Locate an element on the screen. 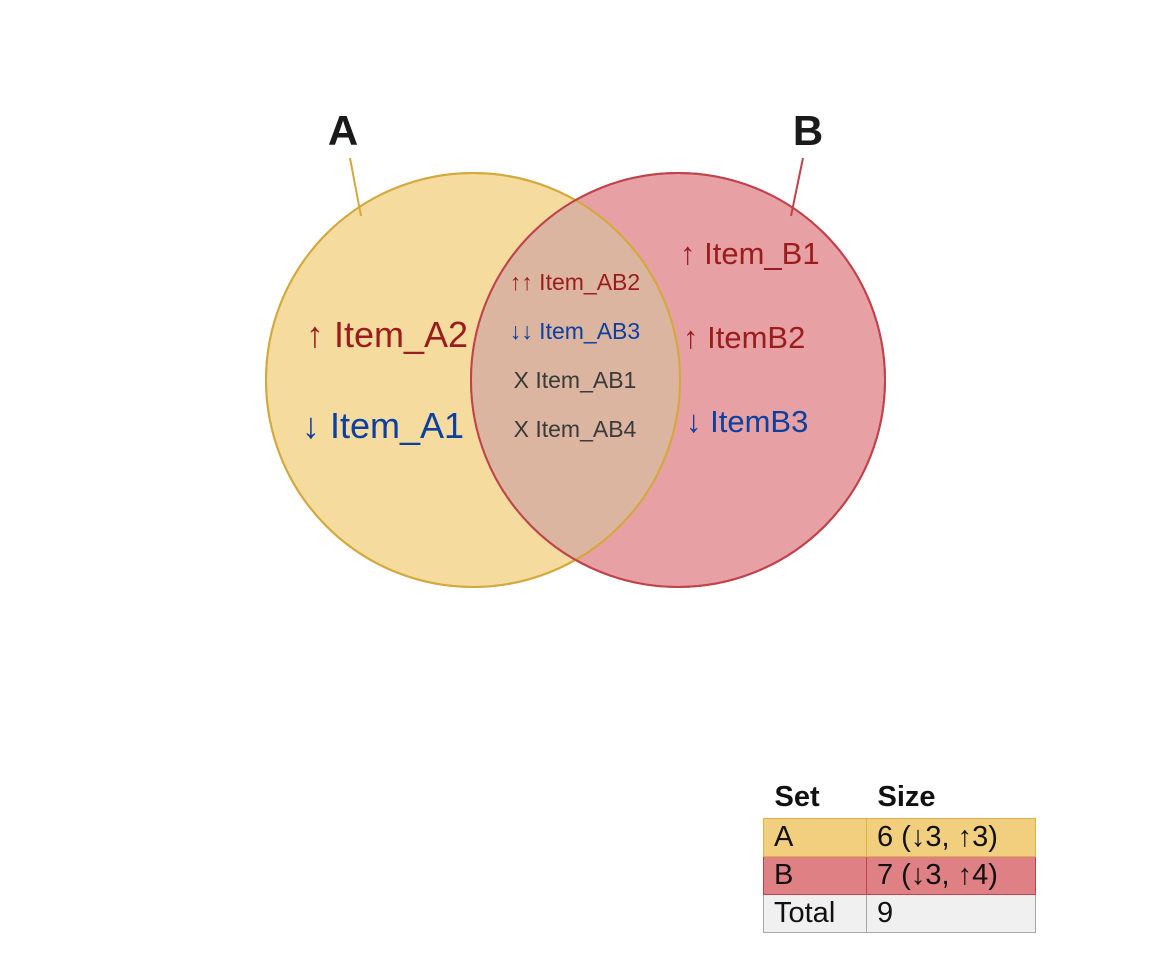 This screenshot has height=960, width=1152. legend-header-size: Size is located at coordinates (906, 797).